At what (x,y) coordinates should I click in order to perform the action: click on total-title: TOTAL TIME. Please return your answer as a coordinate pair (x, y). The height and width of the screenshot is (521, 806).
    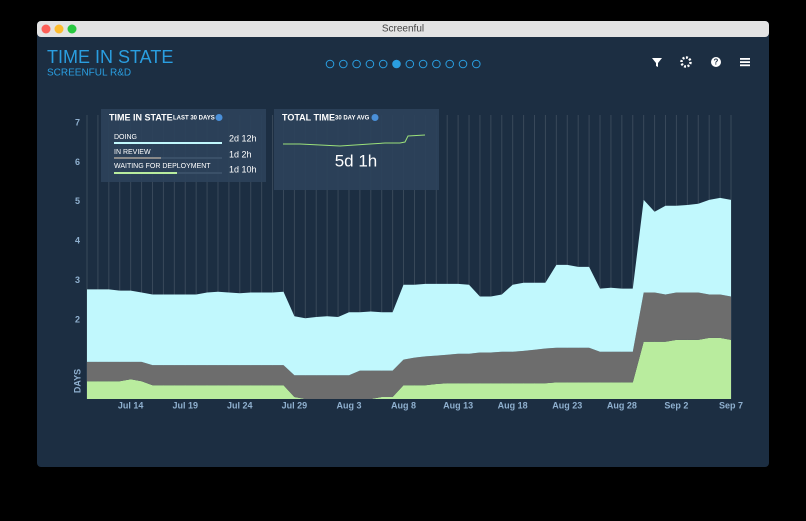
    Looking at the image, I should click on (308, 117).